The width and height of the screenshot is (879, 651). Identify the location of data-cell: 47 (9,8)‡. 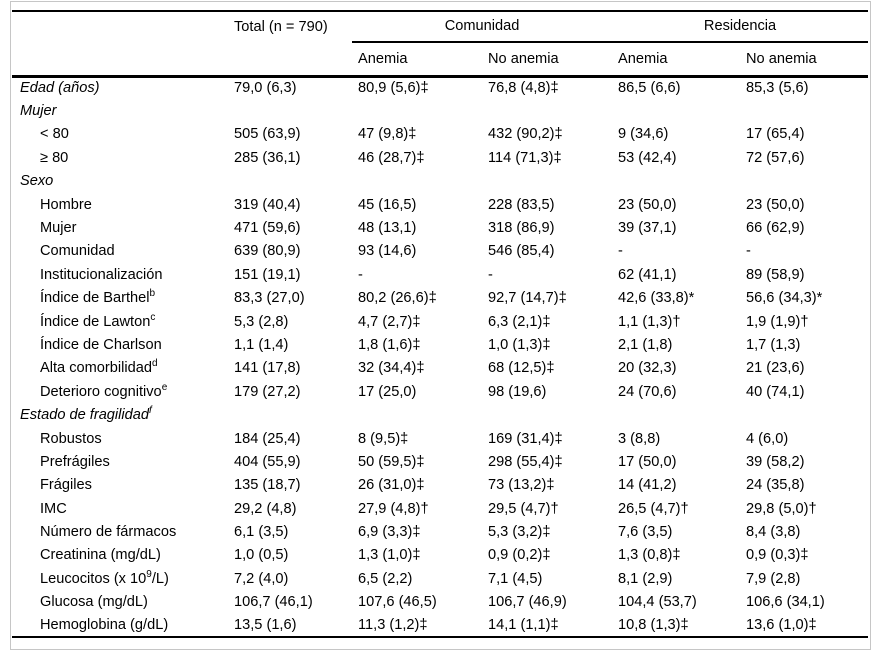
(387, 134).